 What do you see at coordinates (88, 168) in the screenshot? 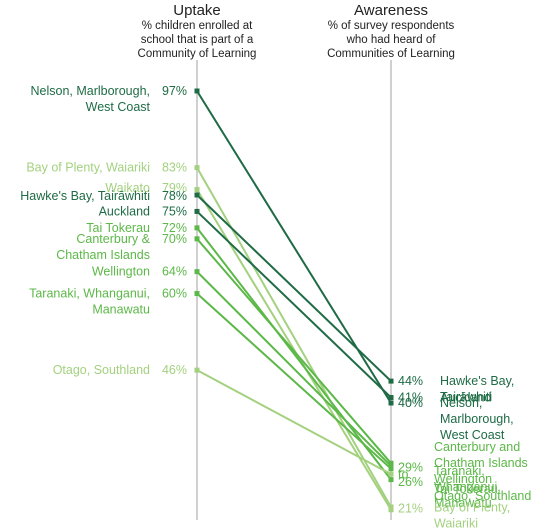
I see `uptake-region-label: Bay of Plenty, Waiariki` at bounding box center [88, 168].